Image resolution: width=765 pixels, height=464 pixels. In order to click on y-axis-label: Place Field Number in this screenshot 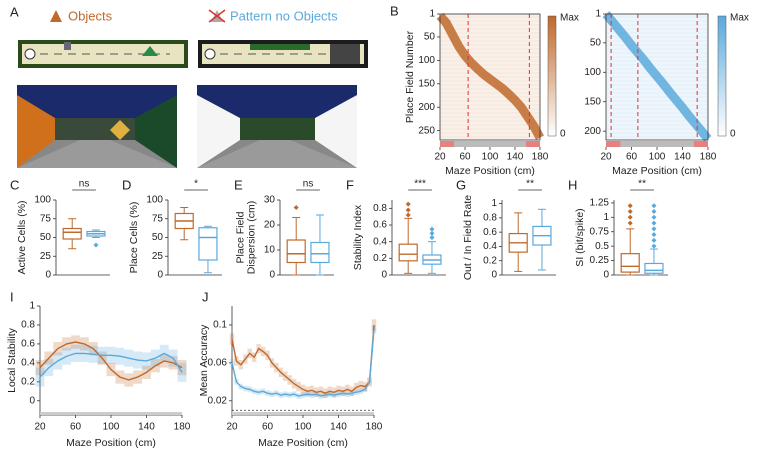, I will do `click(410, 76)`.